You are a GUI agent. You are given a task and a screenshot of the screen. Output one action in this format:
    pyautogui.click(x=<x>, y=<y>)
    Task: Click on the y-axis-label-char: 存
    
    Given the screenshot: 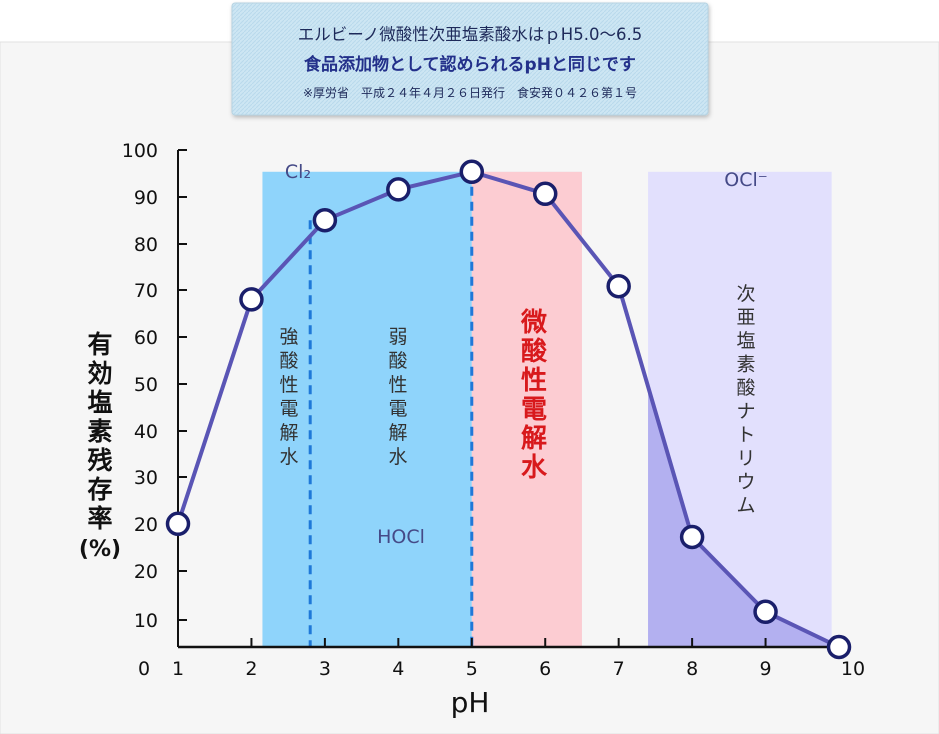 What is the action you would take?
    pyautogui.click(x=99, y=489)
    